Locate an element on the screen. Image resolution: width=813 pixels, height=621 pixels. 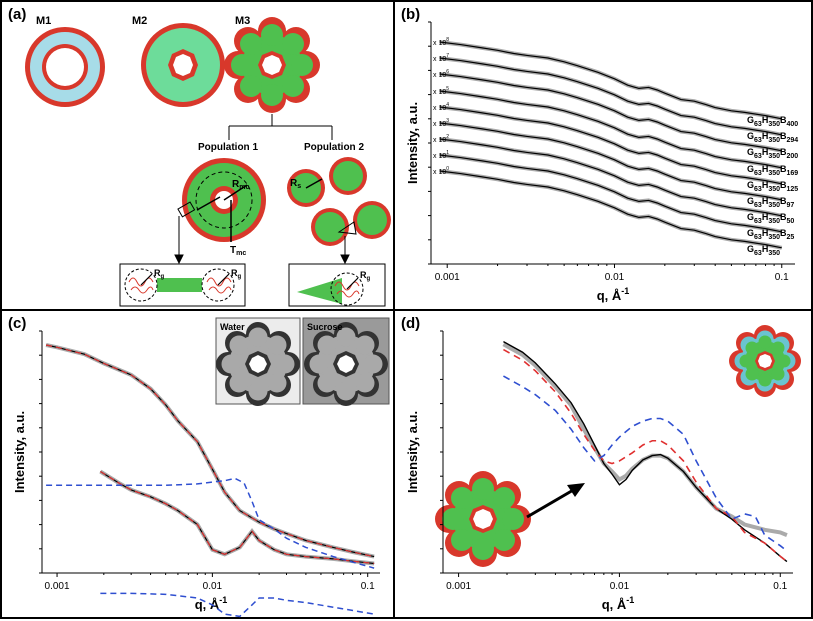
series-G63H350B25: G63H350B25 is located at coordinates (616, 197).